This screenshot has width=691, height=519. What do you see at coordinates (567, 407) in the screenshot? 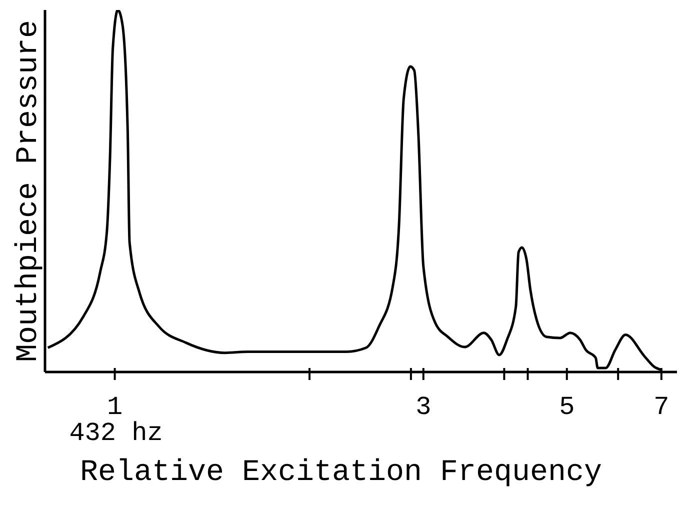
I see `x-tick-label: 5` at bounding box center [567, 407].